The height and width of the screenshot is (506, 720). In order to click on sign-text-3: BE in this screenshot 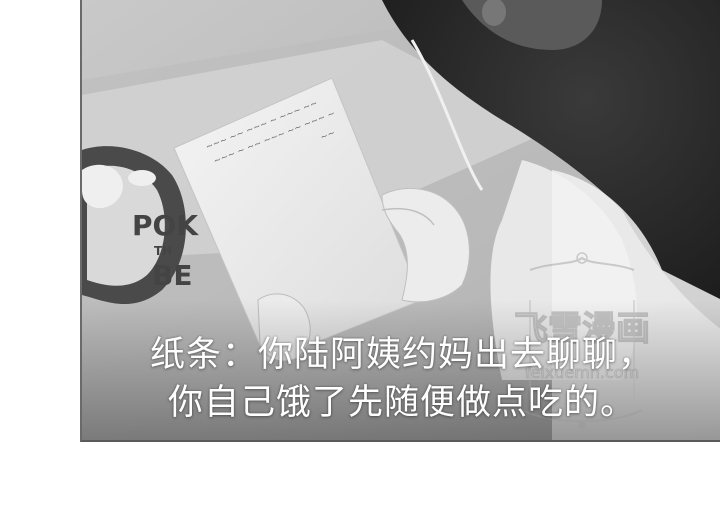, I will do `click(172, 275)`.